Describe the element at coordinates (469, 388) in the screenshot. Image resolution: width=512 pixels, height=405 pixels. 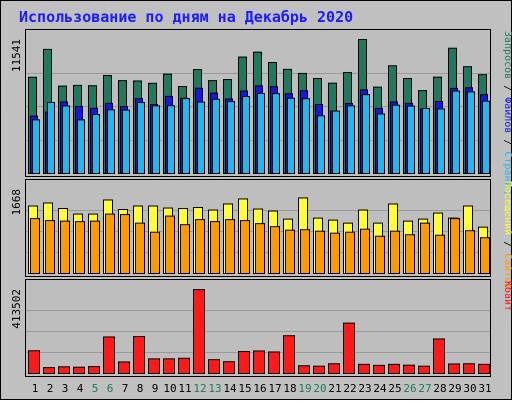
I see `day-tick-label: 30` at that location.